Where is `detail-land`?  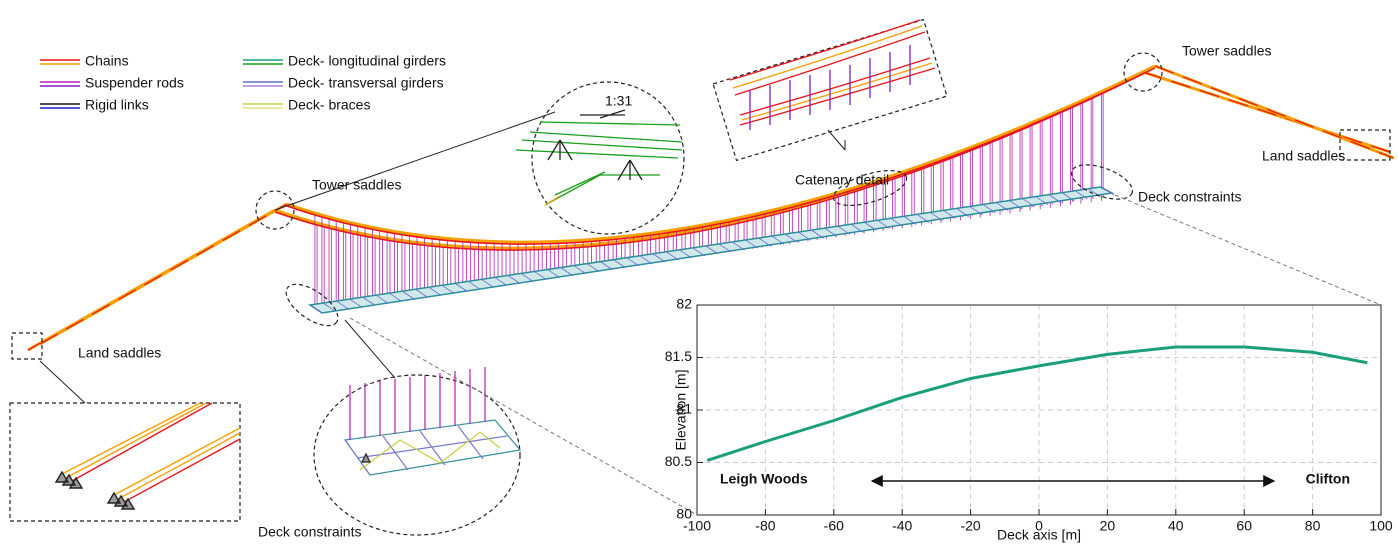
detail-land is located at coordinates (147, 456).